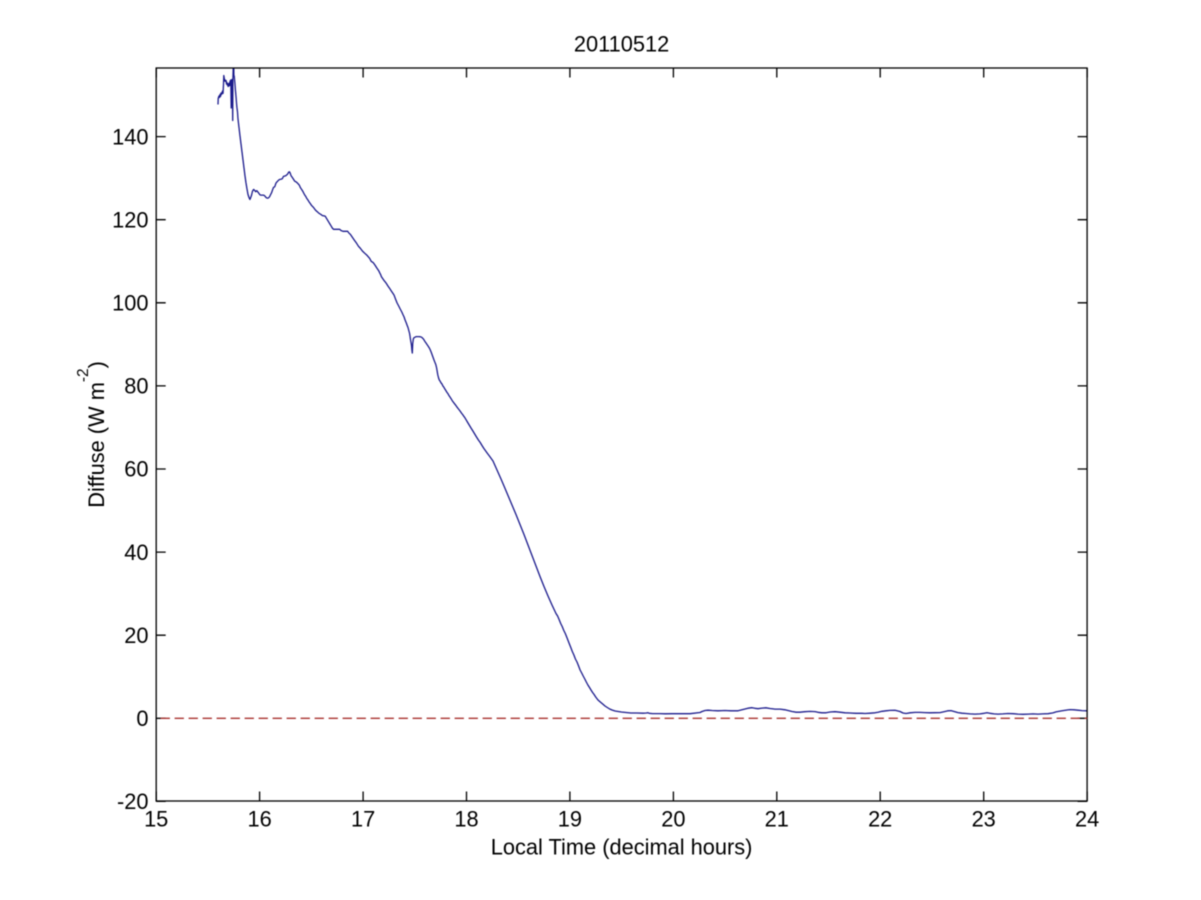 This screenshot has height=900, width=1201. I want to click on svg-text: 19, so click(570, 818).